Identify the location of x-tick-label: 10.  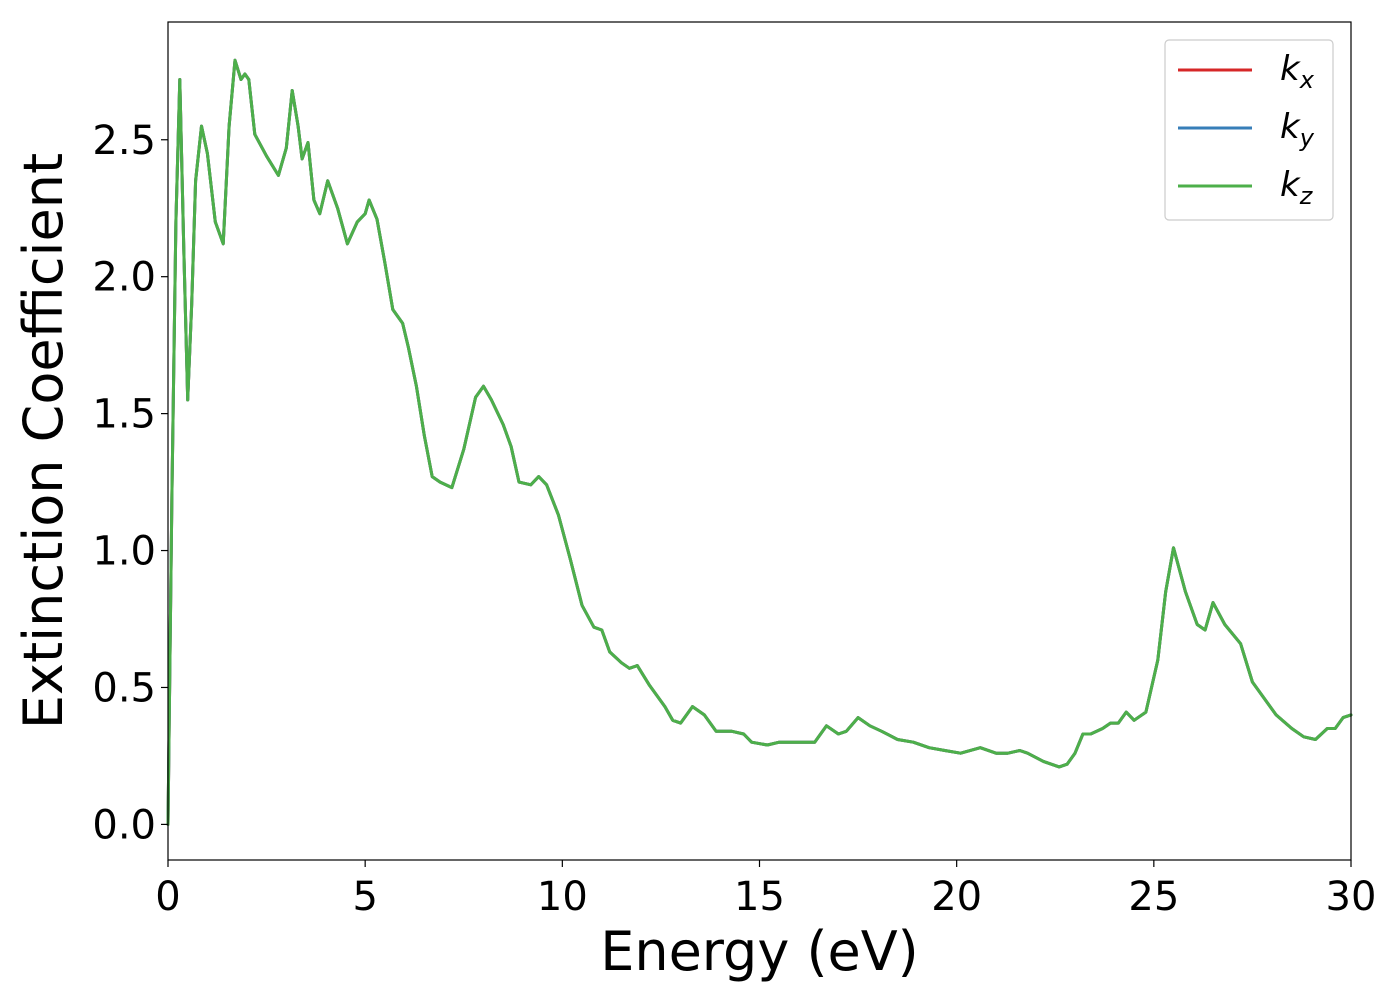
(562, 897).